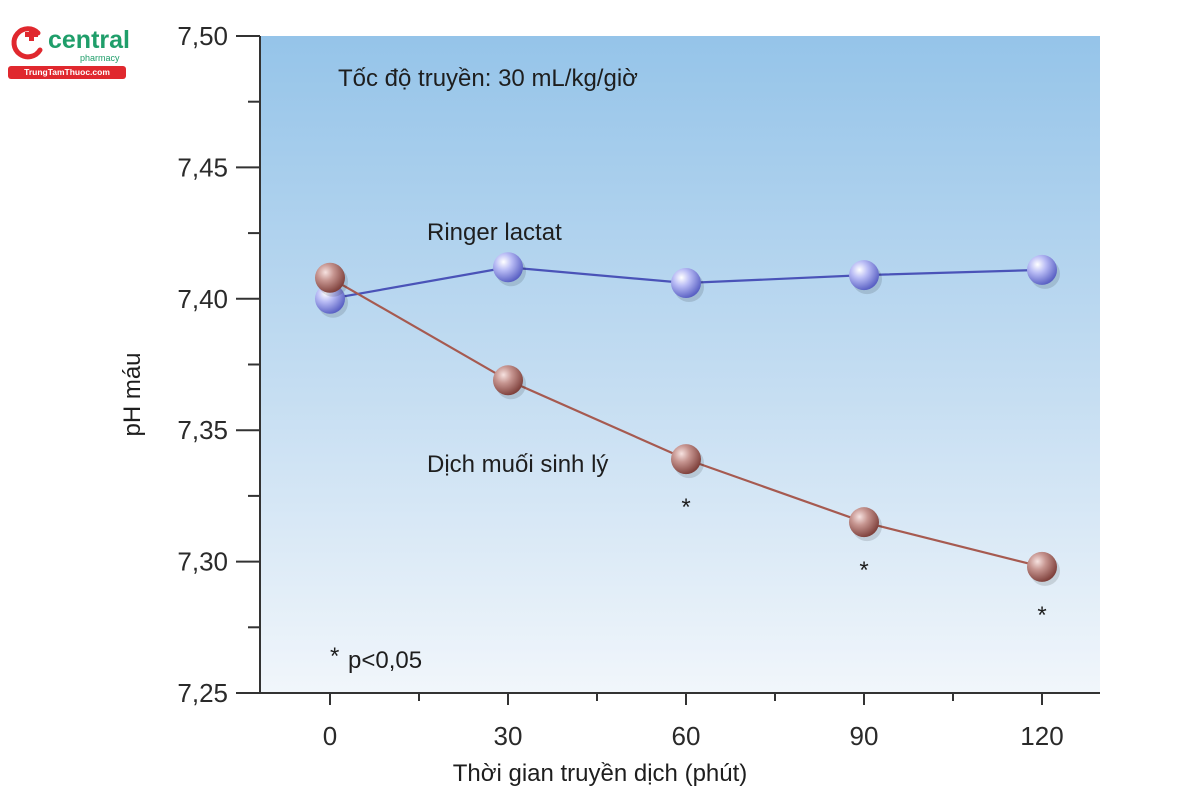 The width and height of the screenshot is (1200, 800). Describe the element at coordinates (67, 72) in the screenshot. I see `logo-site: TrungTamThuoc.com` at that location.